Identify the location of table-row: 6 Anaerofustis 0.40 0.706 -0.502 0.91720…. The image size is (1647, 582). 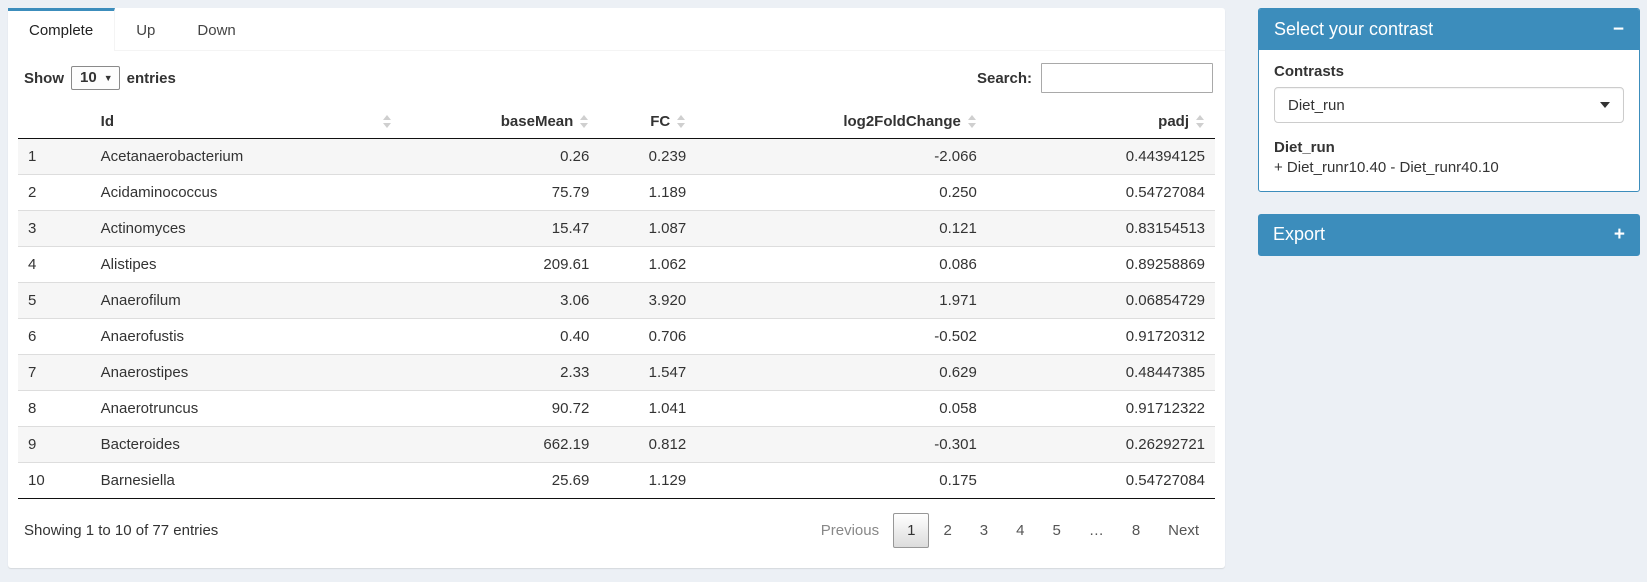
(616, 336).